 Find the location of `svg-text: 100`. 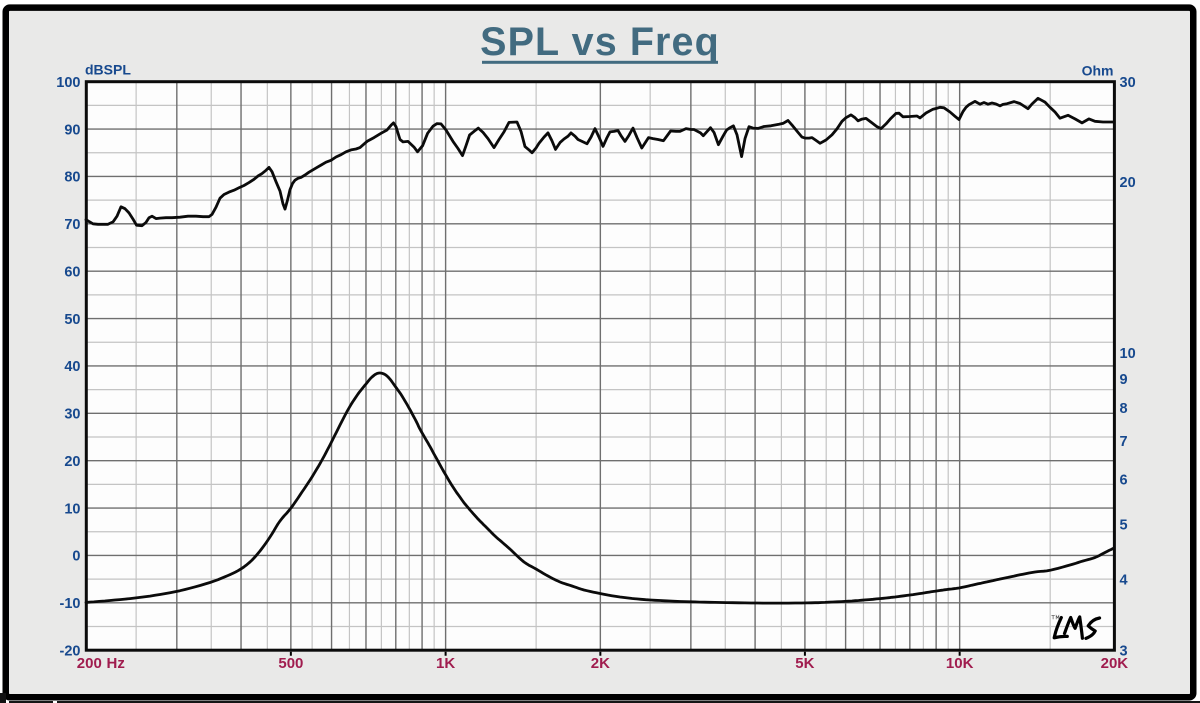

svg-text: 100 is located at coordinates (68, 83).